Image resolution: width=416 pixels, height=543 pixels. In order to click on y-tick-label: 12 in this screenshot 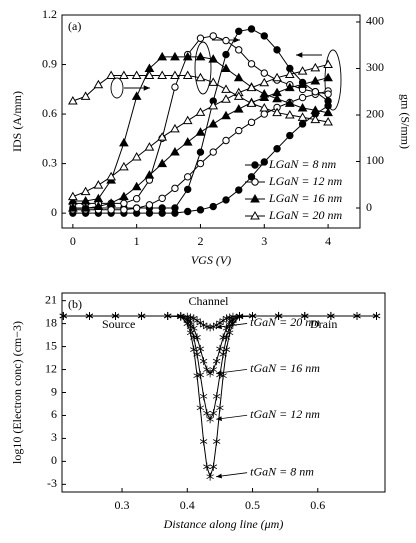, I will do `click(51, 368)`.